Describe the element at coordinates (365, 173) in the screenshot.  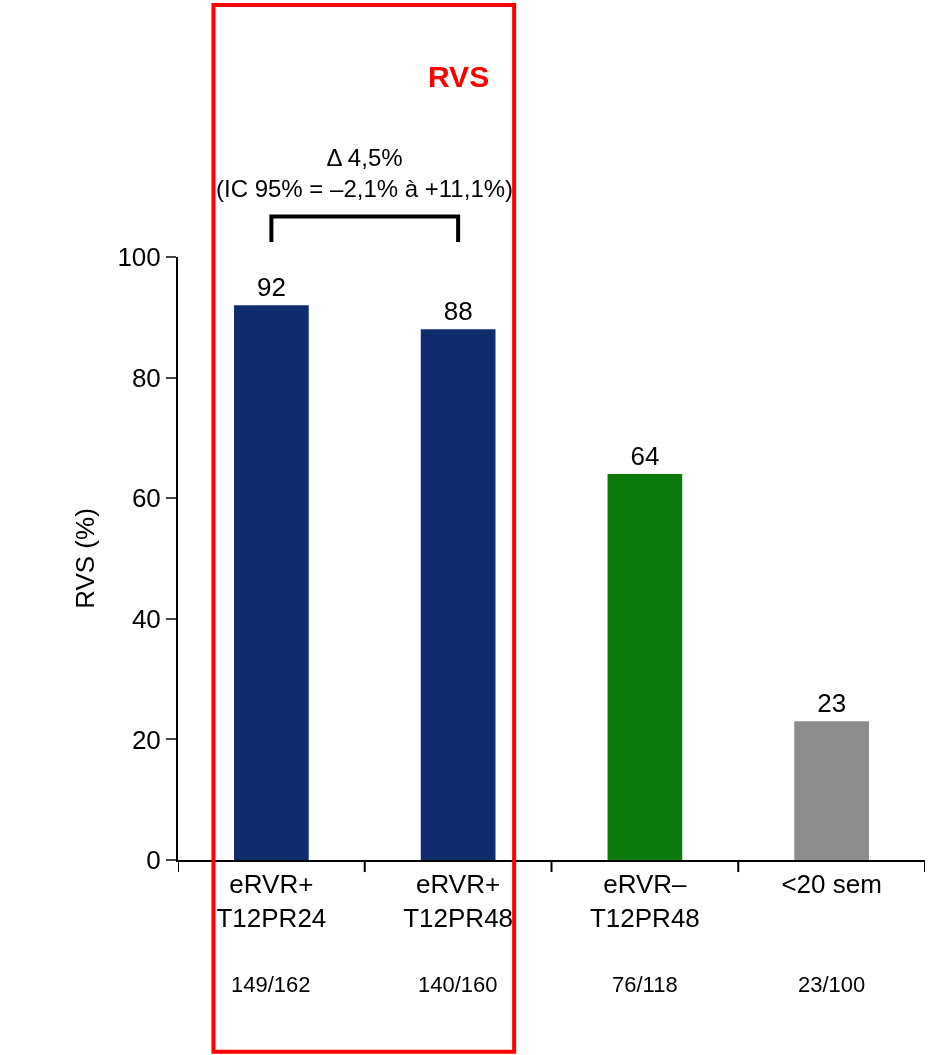
I see `text: Δ 4,5% (IC 95% = –2,1% à +11,1%)` at that location.